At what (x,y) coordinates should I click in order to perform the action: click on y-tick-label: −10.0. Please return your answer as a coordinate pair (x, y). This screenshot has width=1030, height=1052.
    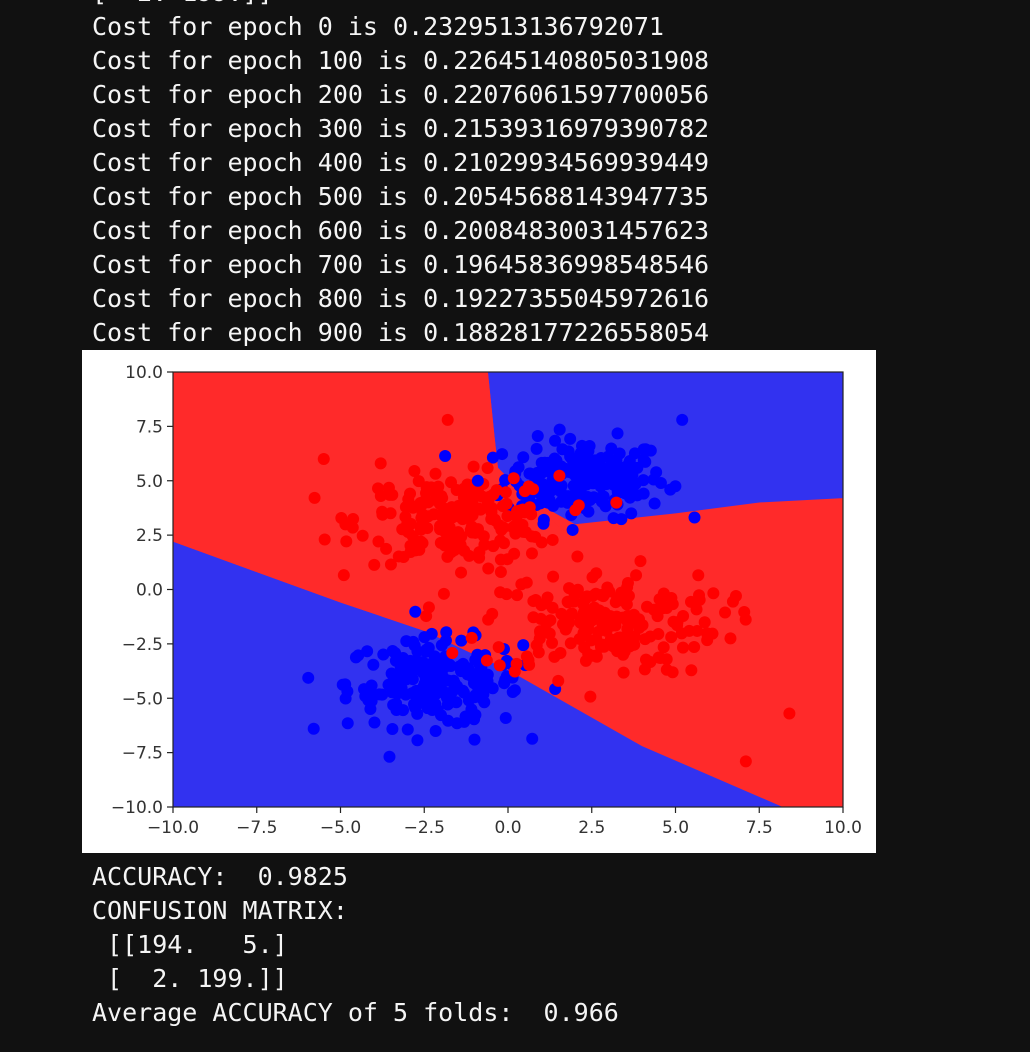
    Looking at the image, I should click on (137, 808).